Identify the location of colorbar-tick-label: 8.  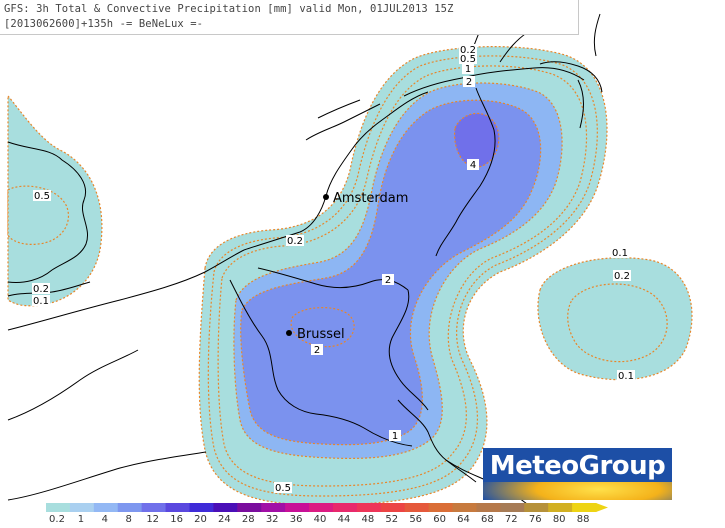
(128, 519).